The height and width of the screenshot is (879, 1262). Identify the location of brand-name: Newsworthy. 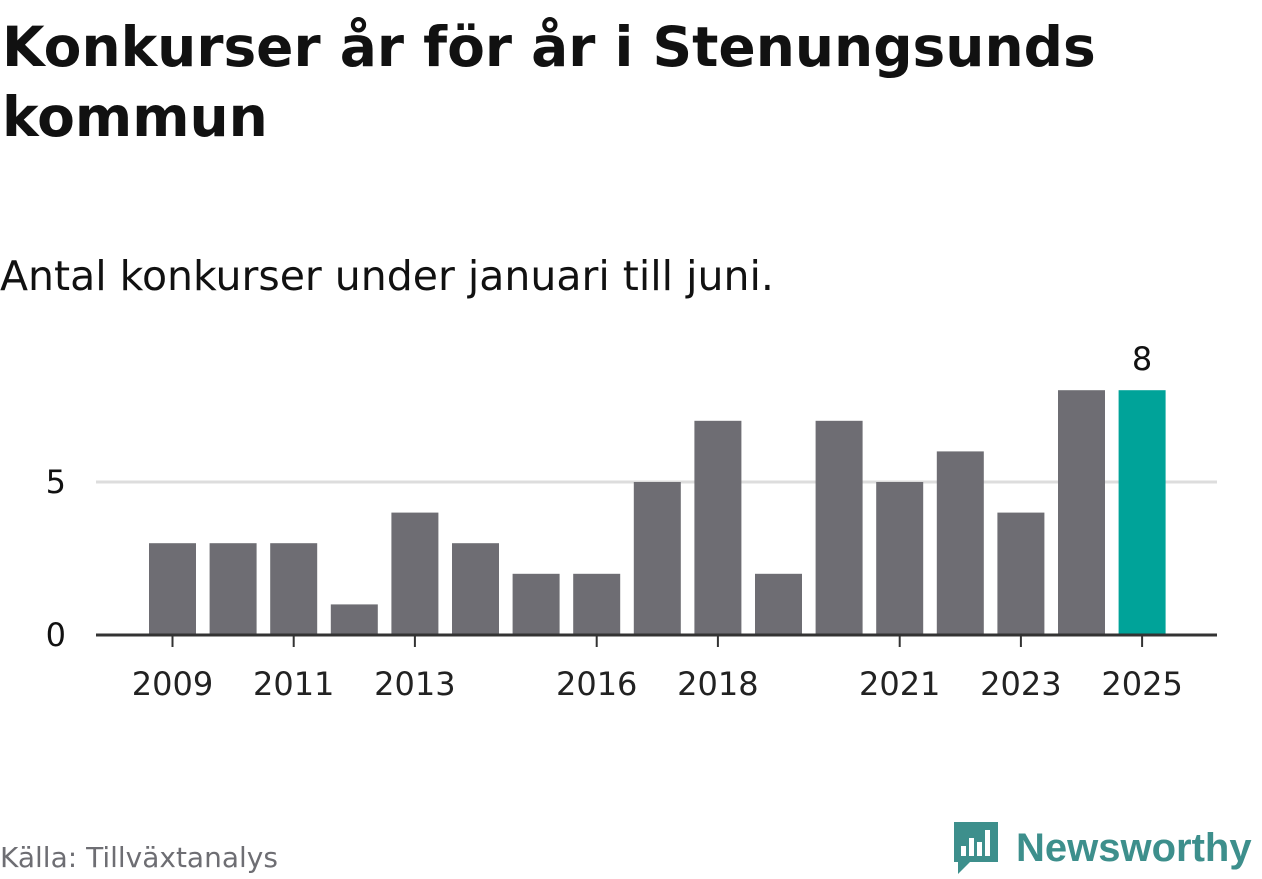
(1134, 848).